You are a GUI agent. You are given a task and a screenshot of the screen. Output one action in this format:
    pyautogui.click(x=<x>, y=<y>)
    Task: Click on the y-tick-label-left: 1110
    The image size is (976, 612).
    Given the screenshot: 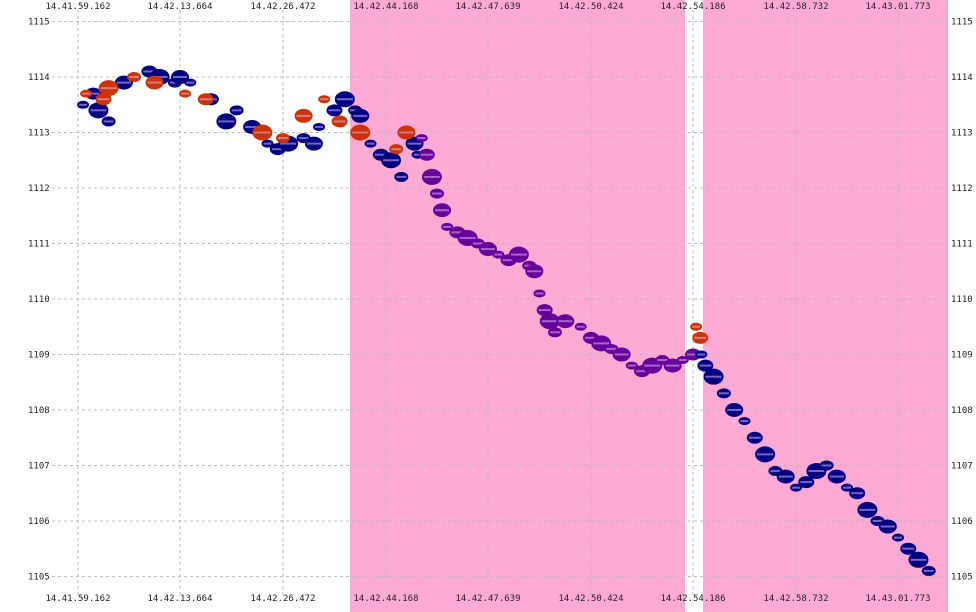 What is the action you would take?
    pyautogui.click(x=39, y=300)
    